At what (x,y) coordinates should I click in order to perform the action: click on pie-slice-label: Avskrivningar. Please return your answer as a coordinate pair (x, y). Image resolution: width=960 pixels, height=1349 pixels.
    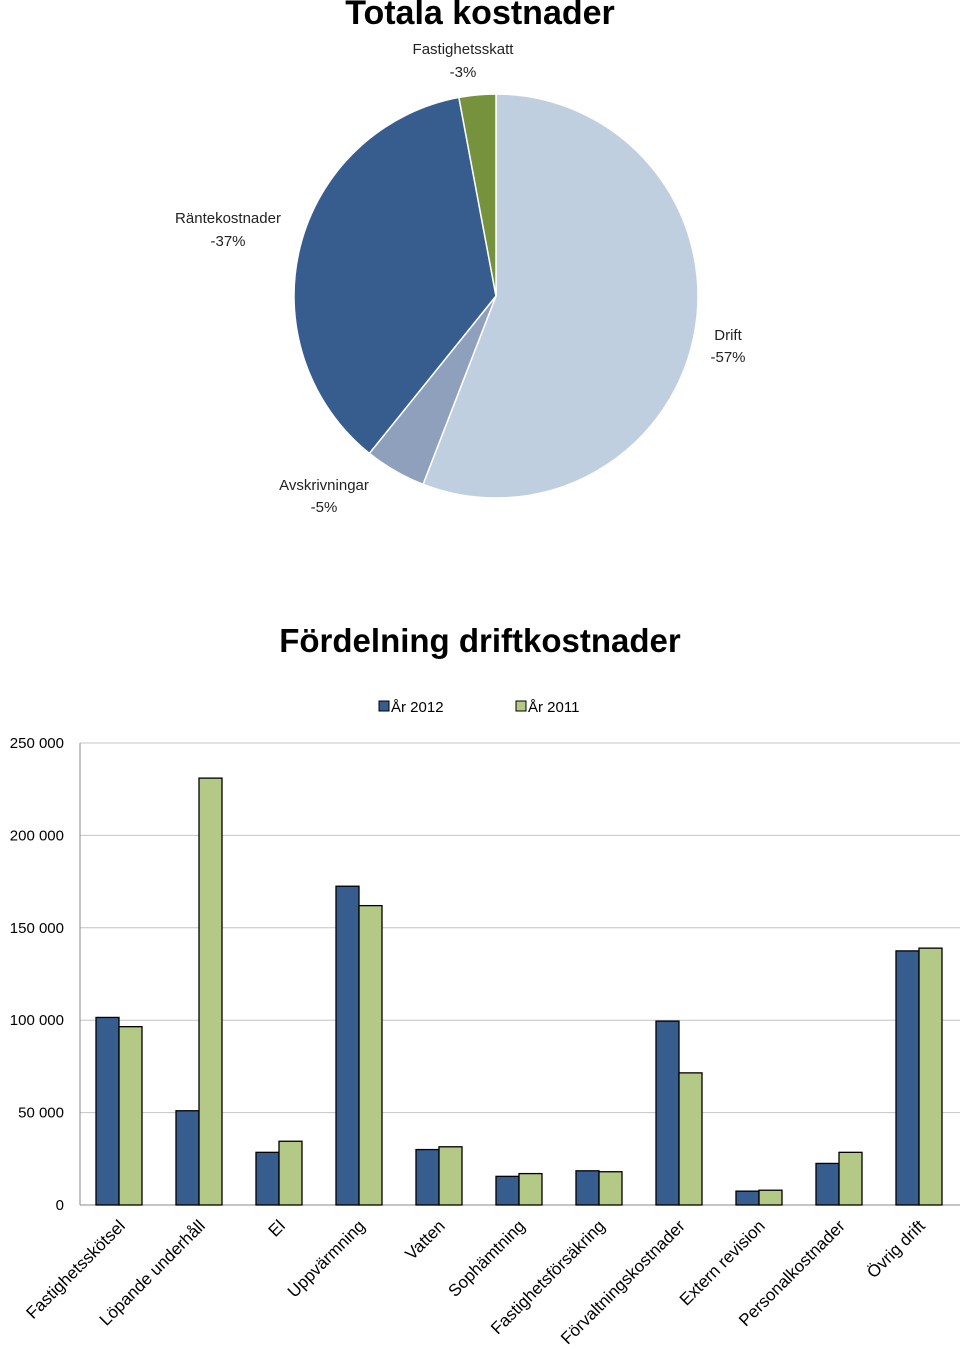
    Looking at the image, I should click on (324, 485).